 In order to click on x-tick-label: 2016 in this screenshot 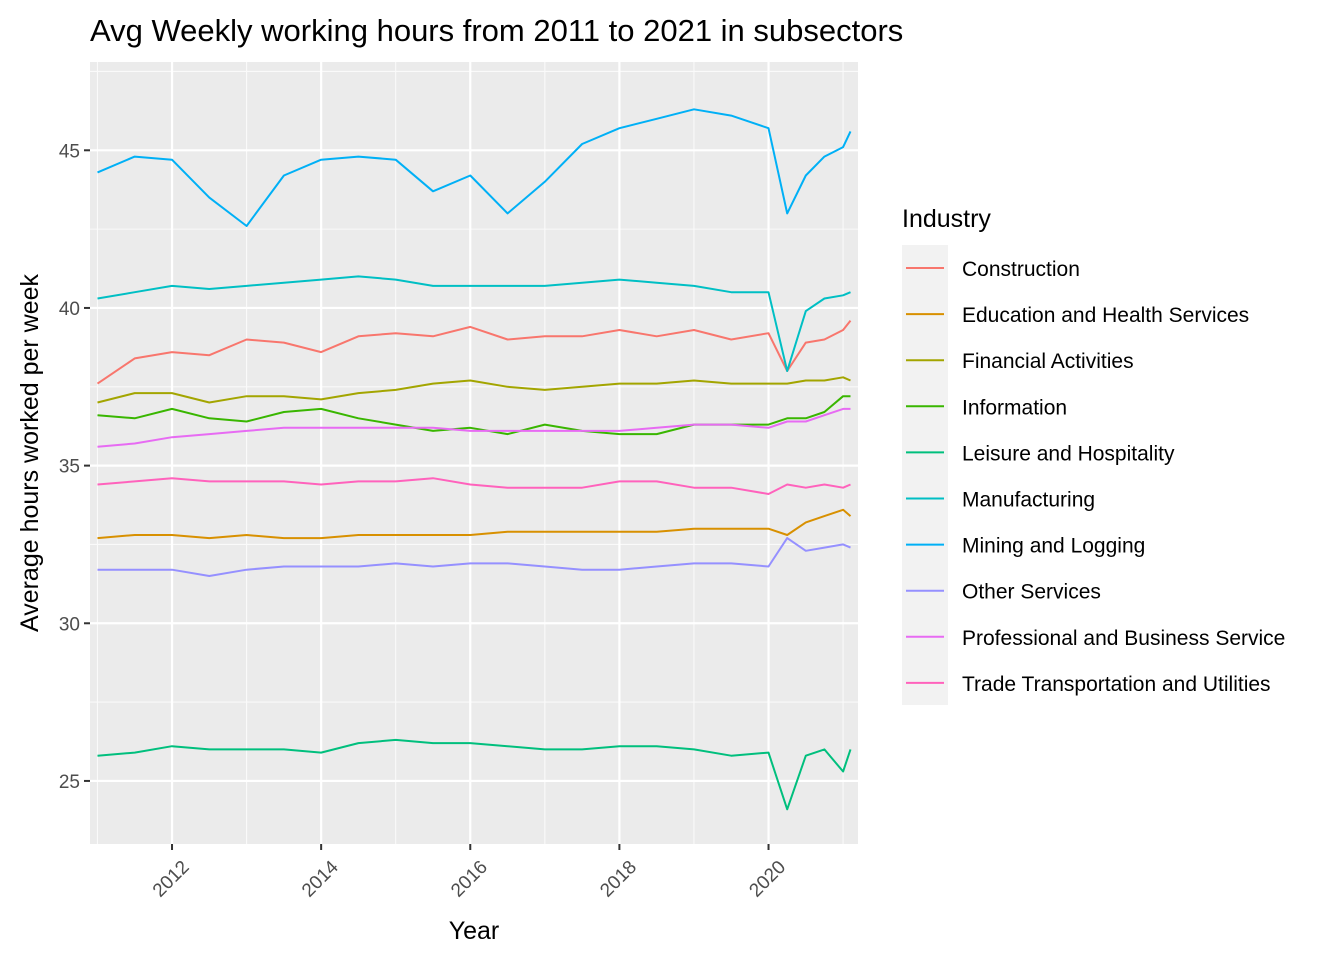, I will do `click(469, 879)`.